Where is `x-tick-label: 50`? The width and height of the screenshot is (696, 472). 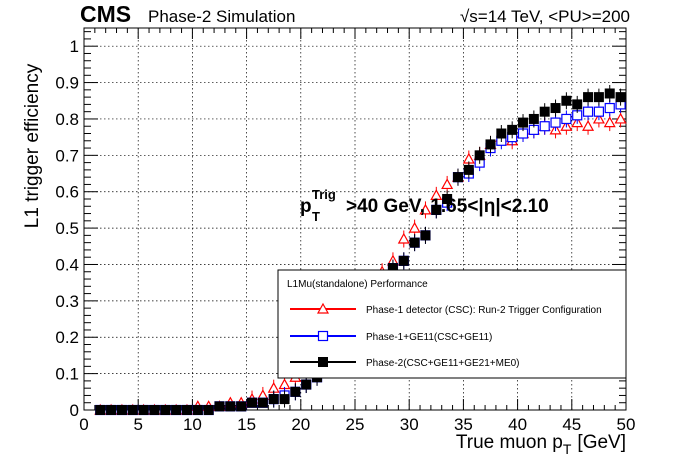
x-tick-label: 50 is located at coordinates (626, 424).